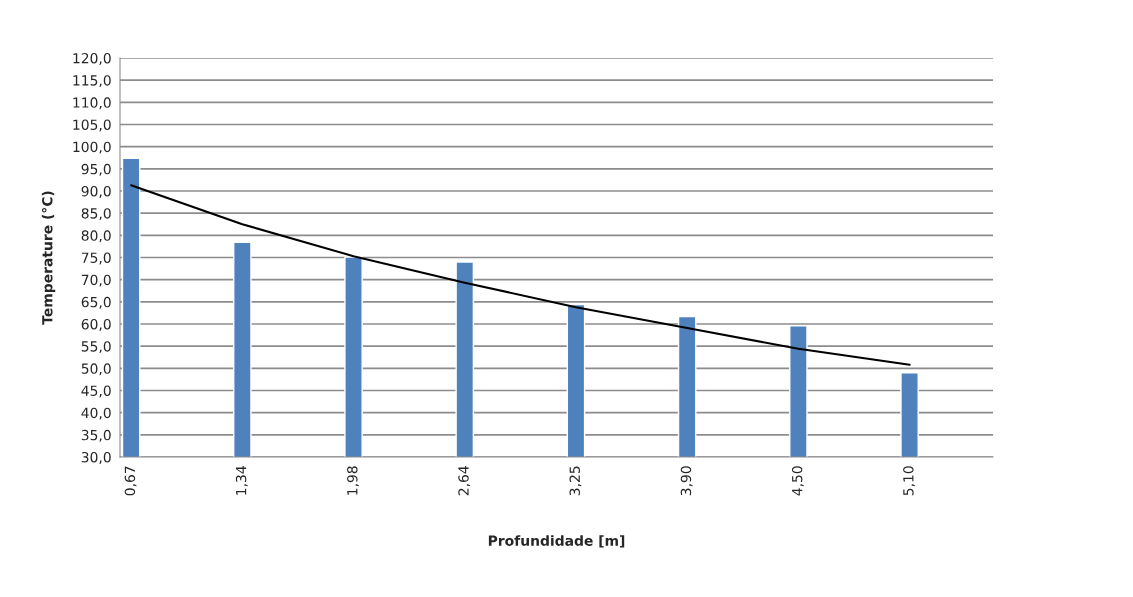 The width and height of the screenshot is (1133, 597). What do you see at coordinates (96, 413) in the screenshot?
I see `y-tick-label: 40,0` at bounding box center [96, 413].